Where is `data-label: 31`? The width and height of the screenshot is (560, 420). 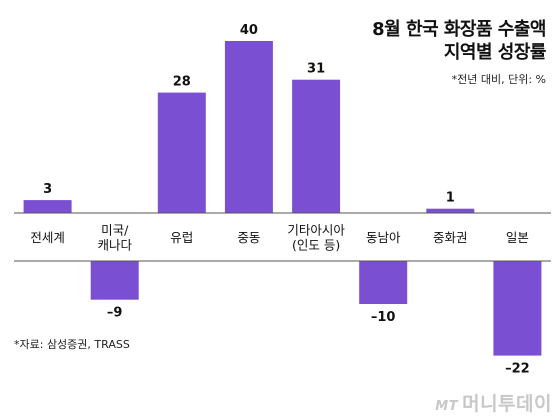
data-label: 31 is located at coordinates (316, 69).